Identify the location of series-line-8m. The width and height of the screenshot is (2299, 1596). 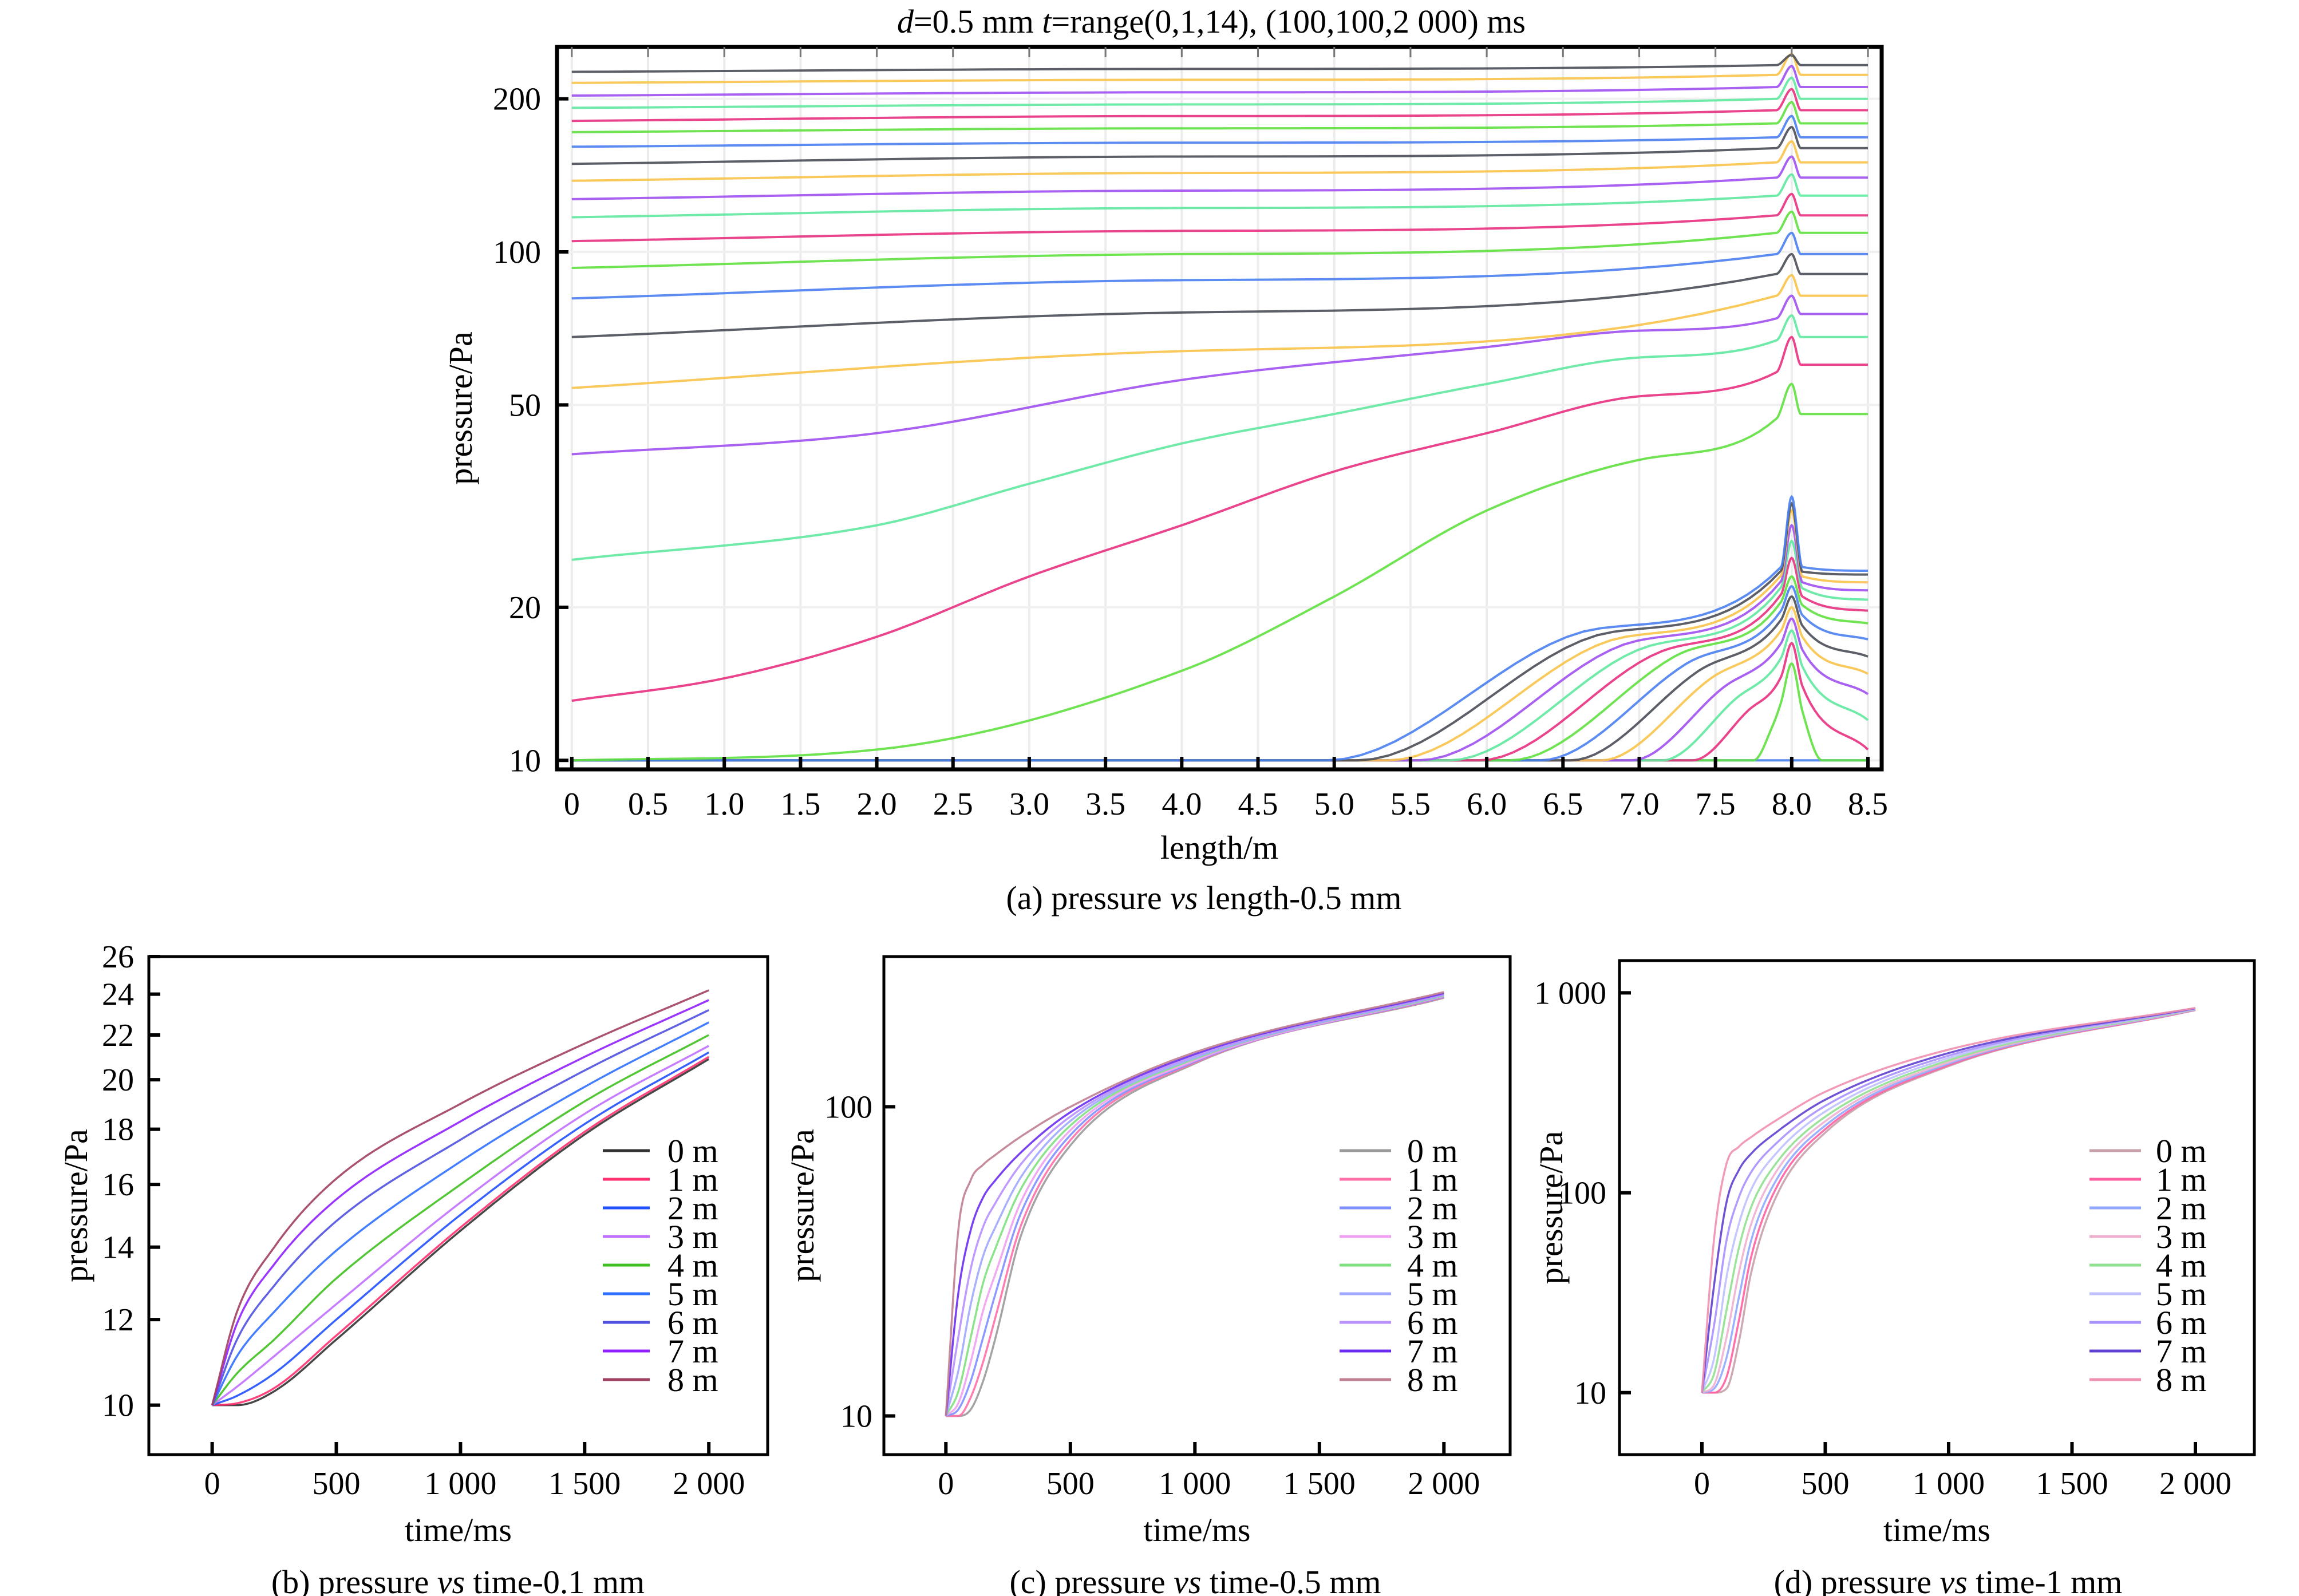
(1194, 1204).